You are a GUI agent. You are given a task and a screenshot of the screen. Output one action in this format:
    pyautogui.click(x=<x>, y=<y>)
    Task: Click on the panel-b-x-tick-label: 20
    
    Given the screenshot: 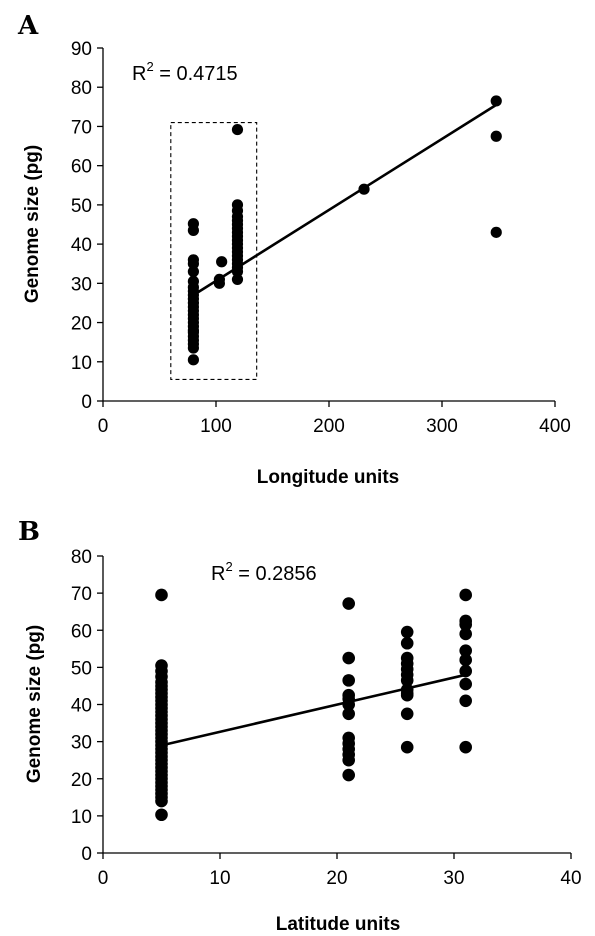 What is the action you would take?
    pyautogui.click(x=336, y=878)
    